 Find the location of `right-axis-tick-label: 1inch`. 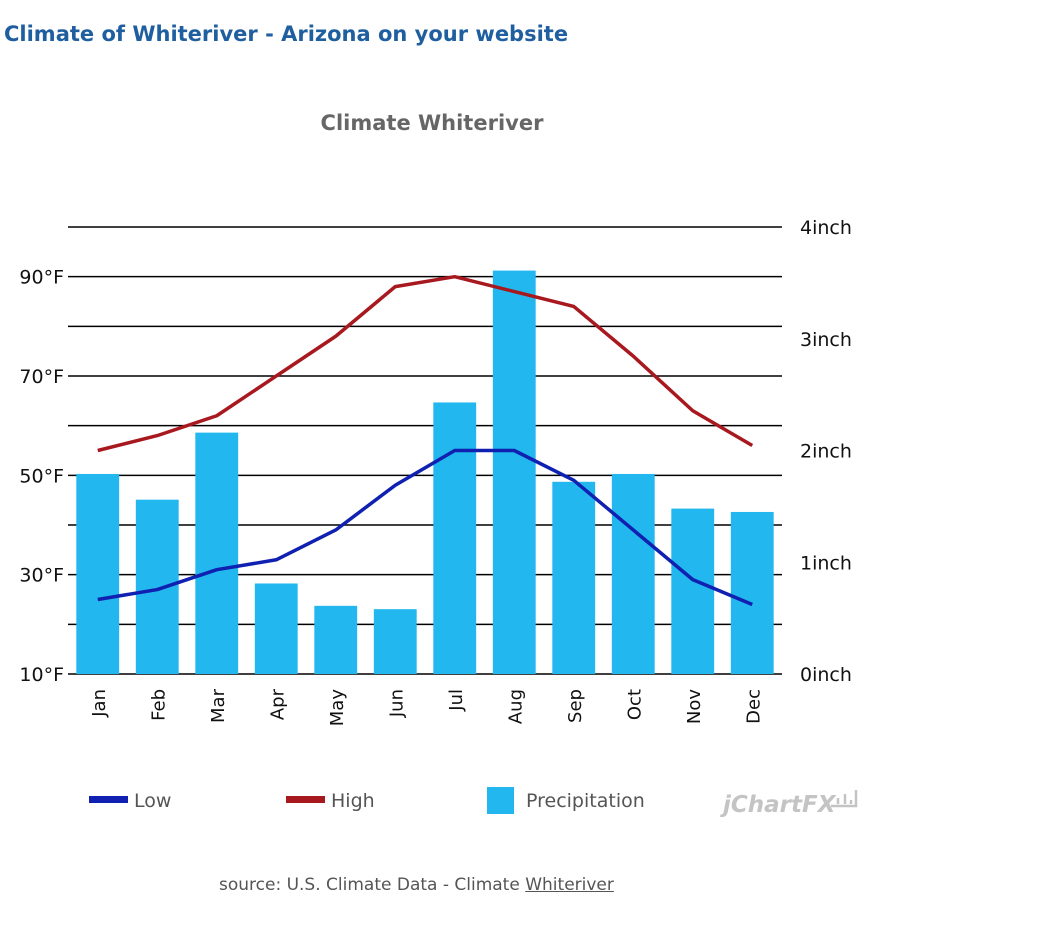

right-axis-tick-label: 1inch is located at coordinates (826, 563).